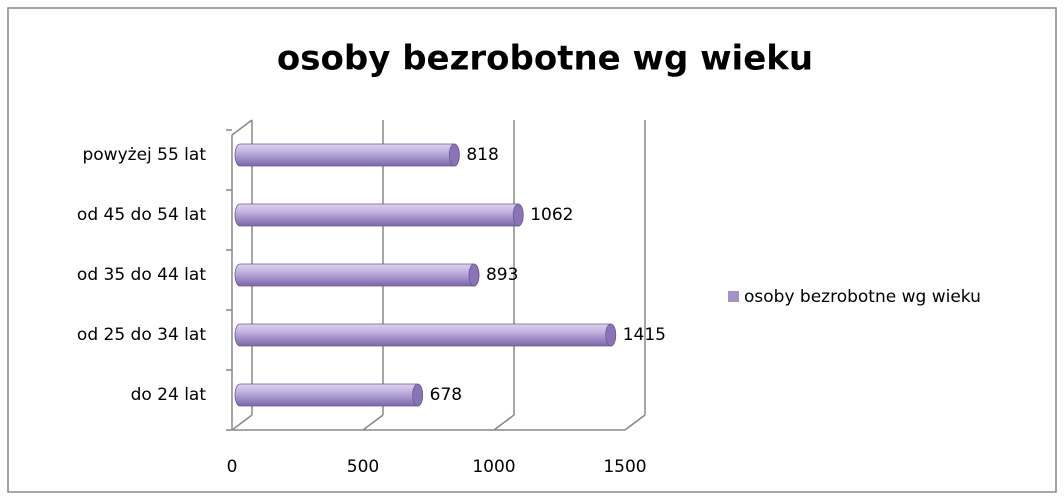 This screenshot has height=500, width=1064. Describe the element at coordinates (551, 215) in the screenshot. I see `data-label: 1062` at that location.